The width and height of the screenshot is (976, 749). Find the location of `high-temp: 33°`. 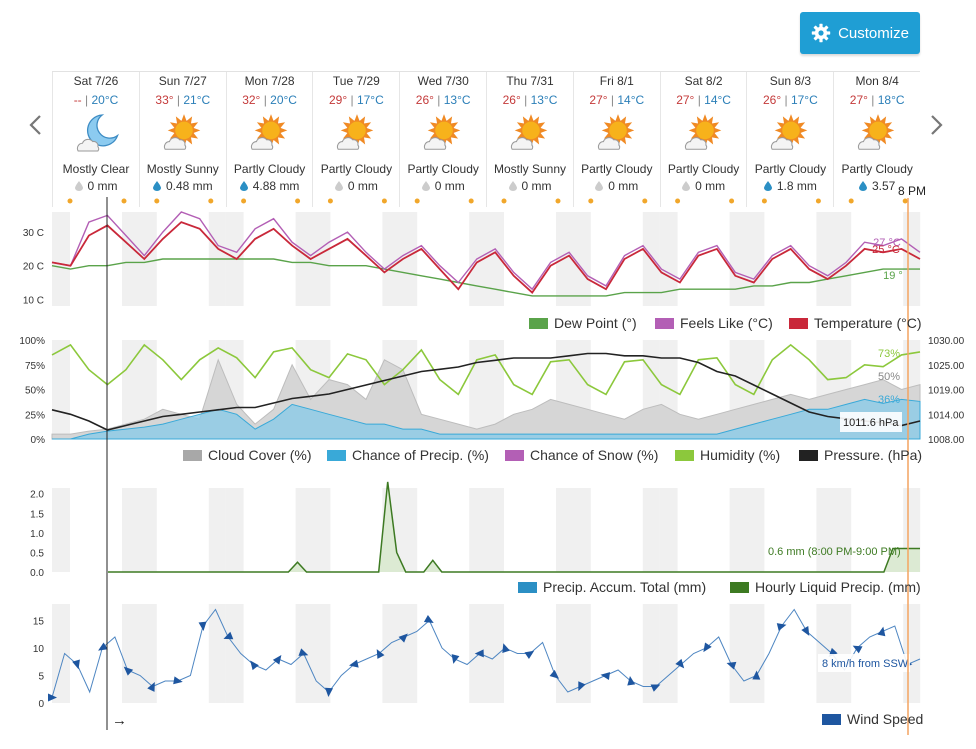

high-temp: 33° is located at coordinates (164, 100).